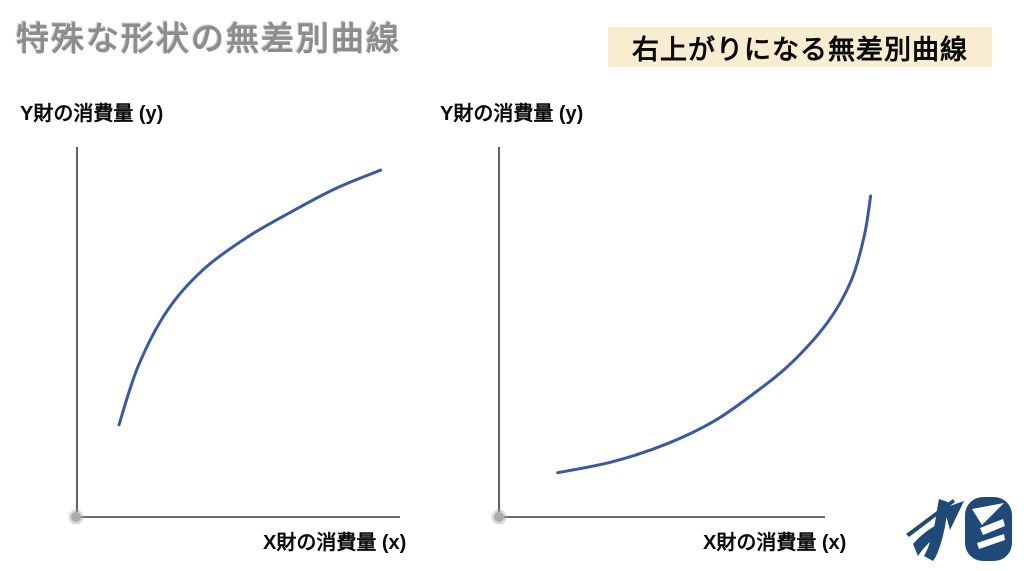 This screenshot has height=571, width=1024. Describe the element at coordinates (512, 114) in the screenshot. I see `right-chart-y-axis-label: Y財の消費量 (y)` at that location.